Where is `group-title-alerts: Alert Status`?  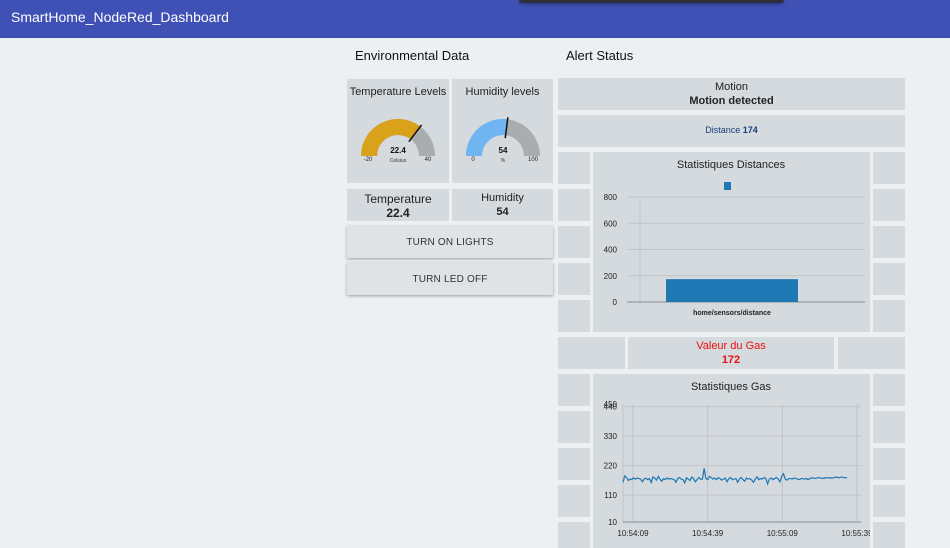 group-title-alerts: Alert Status is located at coordinates (600, 55).